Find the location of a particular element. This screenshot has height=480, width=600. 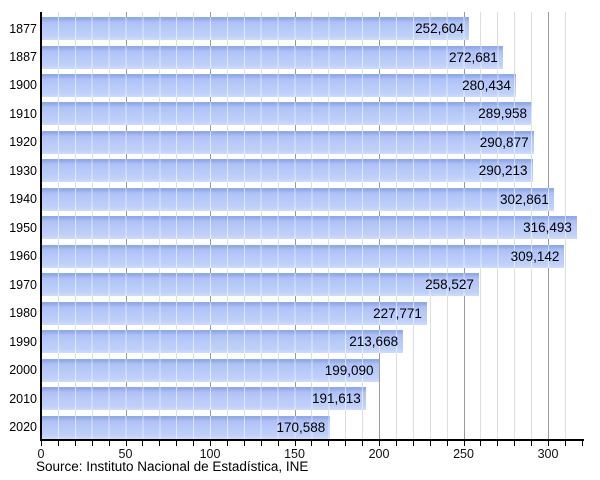

bar: 191,613 is located at coordinates (204, 399).